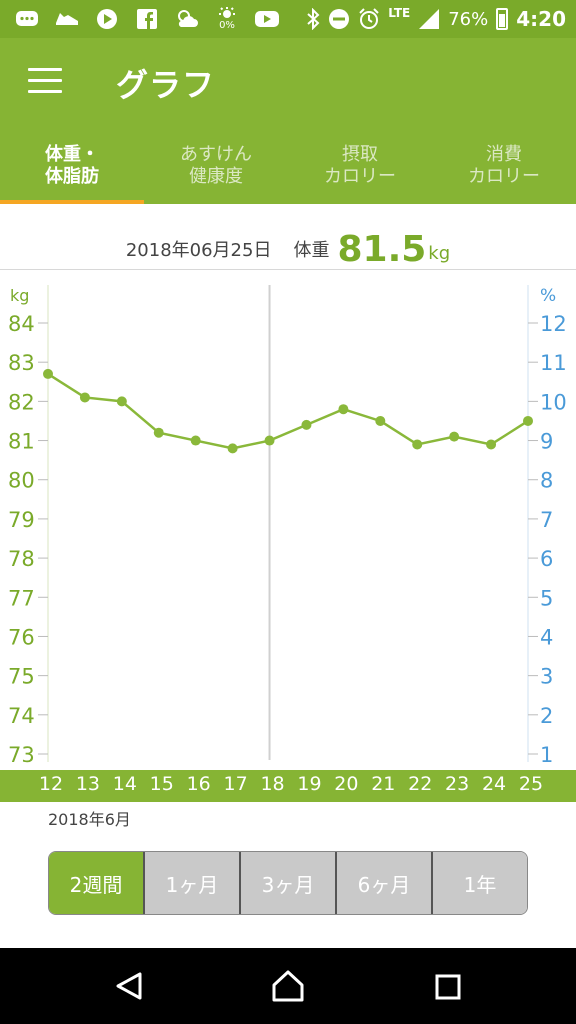 The image size is (576, 1024). What do you see at coordinates (457, 784) in the screenshot?
I see `x-tick-label: 23` at bounding box center [457, 784].